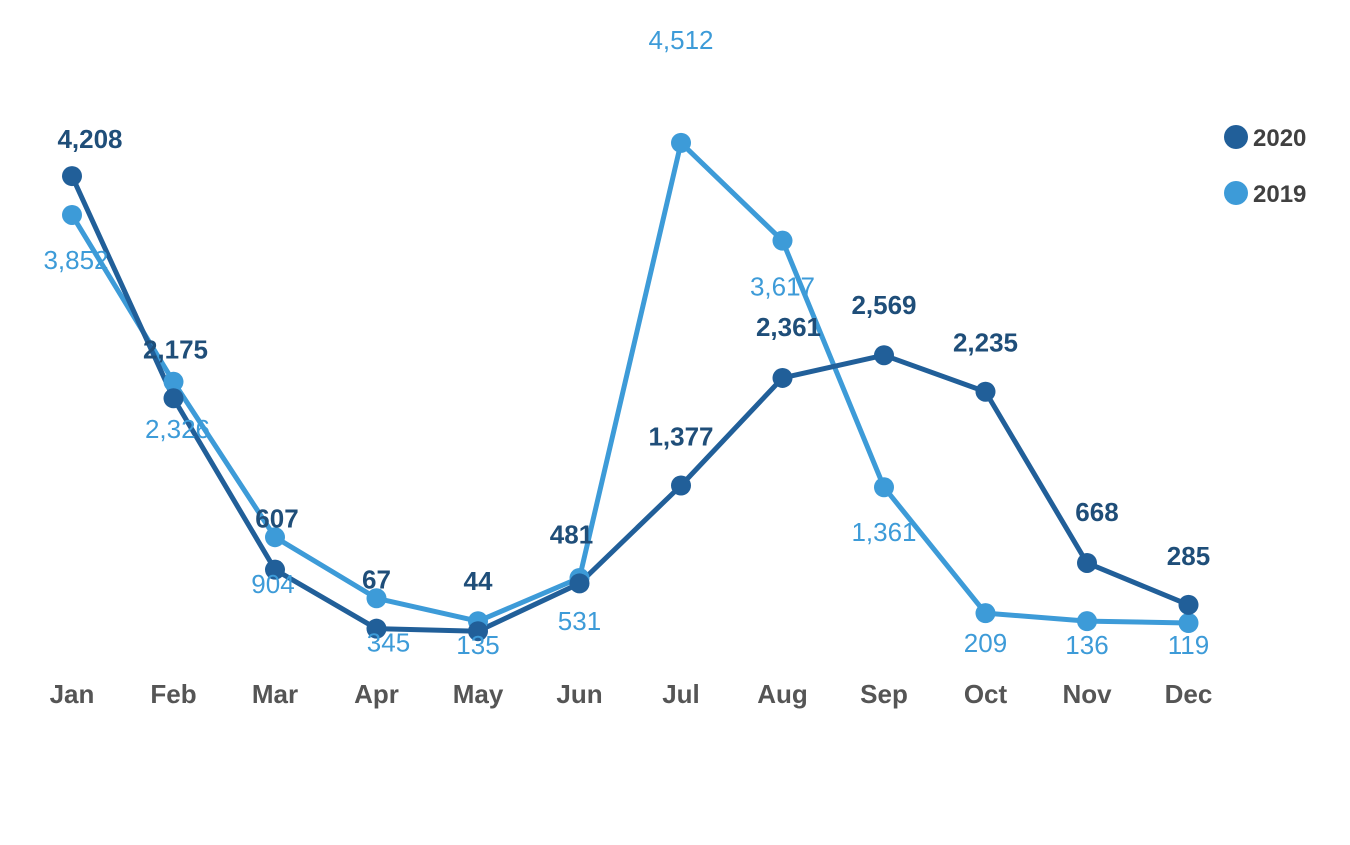 Image resolution: width=1350 pixels, height=845 pixels. Describe the element at coordinates (477, 645) in the screenshot. I see `data-label-2019-may: 135` at that location.